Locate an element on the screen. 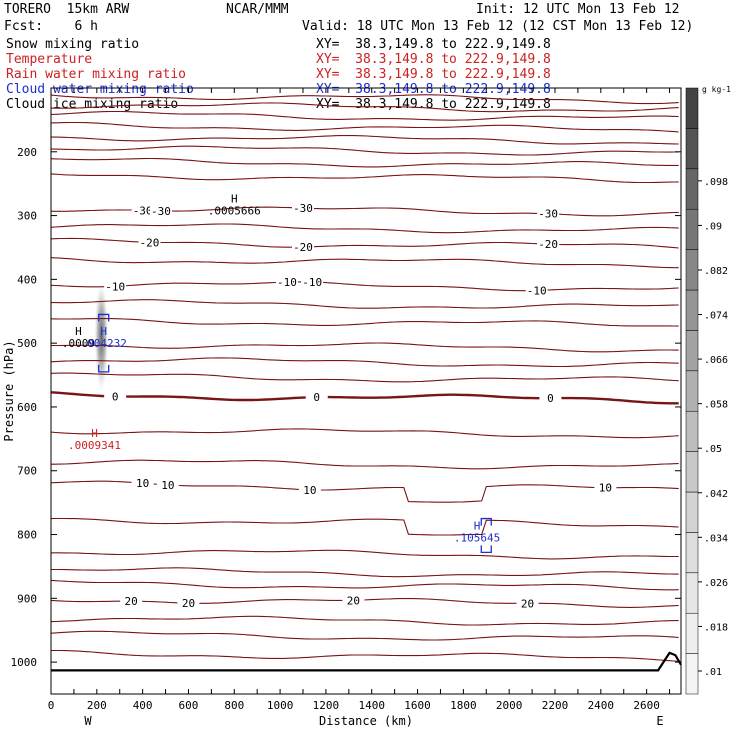  y-tick-label: 800 is located at coordinates (27, 535).